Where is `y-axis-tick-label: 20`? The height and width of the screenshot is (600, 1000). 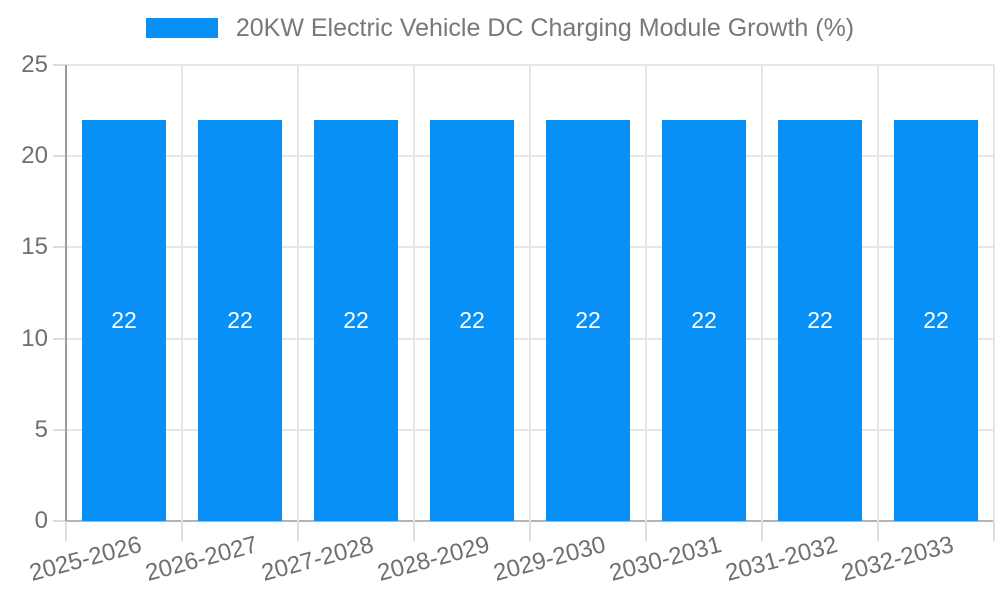
y-axis-tick-label: 20 is located at coordinates (34, 155).